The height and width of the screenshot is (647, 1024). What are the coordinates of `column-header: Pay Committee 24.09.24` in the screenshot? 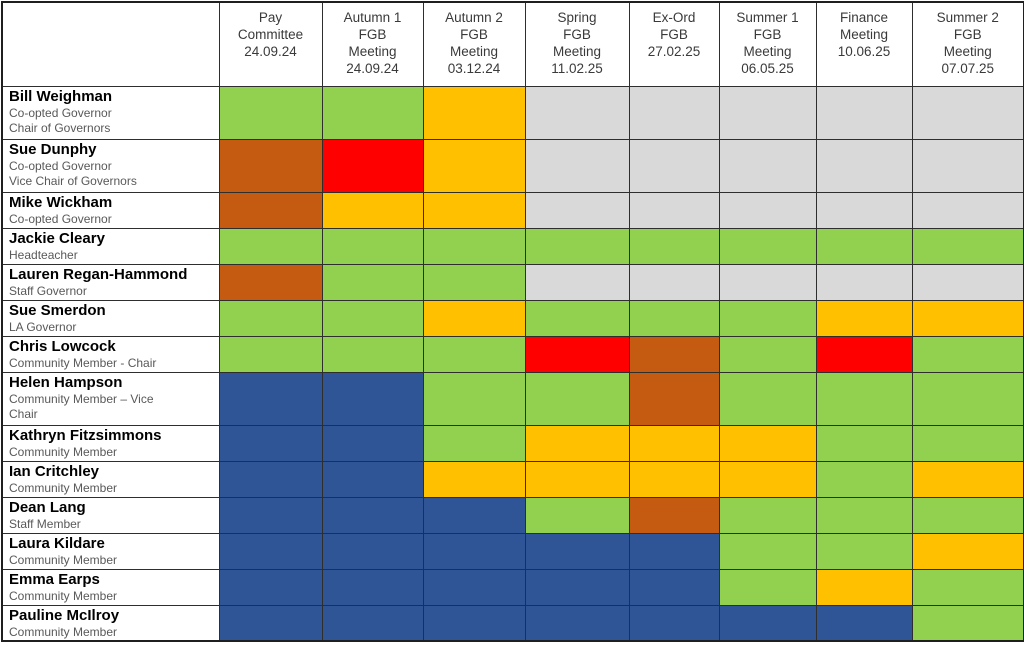 It's located at (270, 44).